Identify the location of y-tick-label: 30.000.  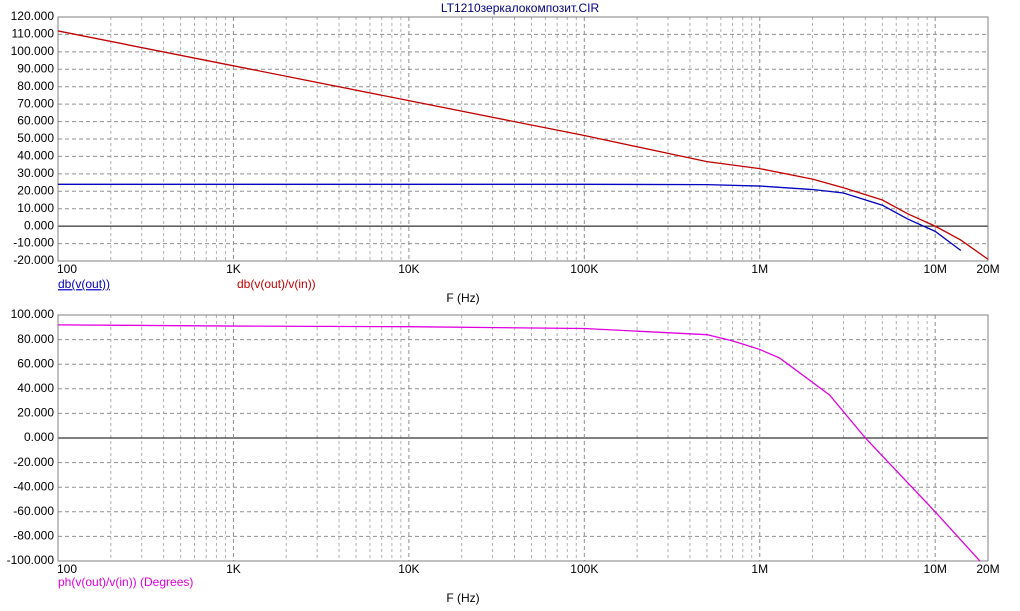
(35, 173).